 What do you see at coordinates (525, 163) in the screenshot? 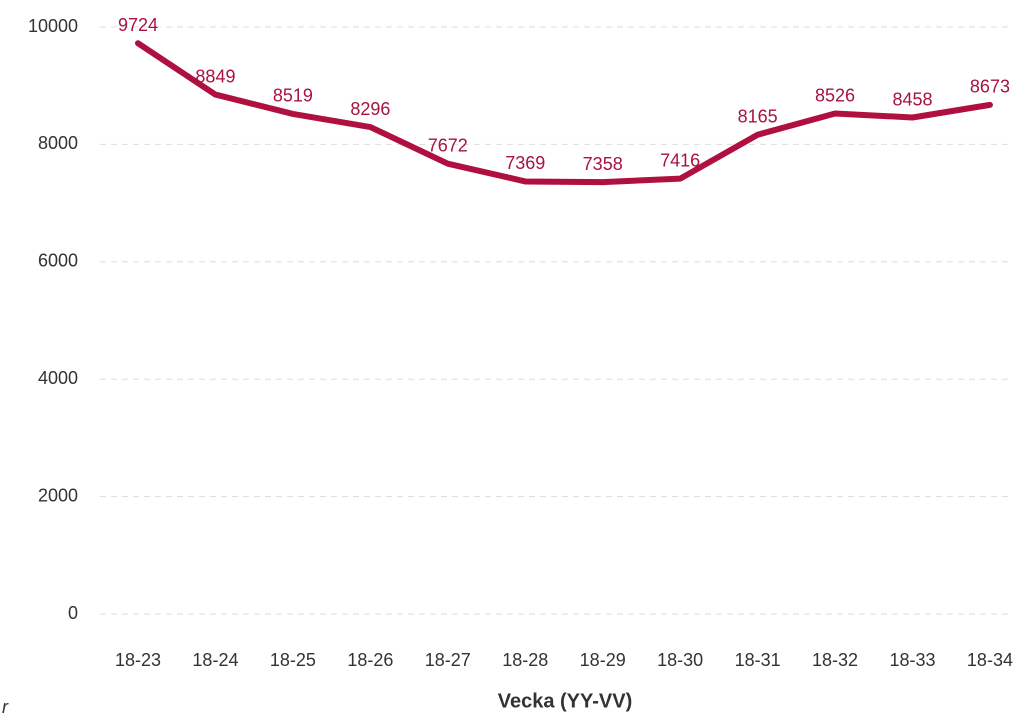
I see `data-label: 7369` at bounding box center [525, 163].